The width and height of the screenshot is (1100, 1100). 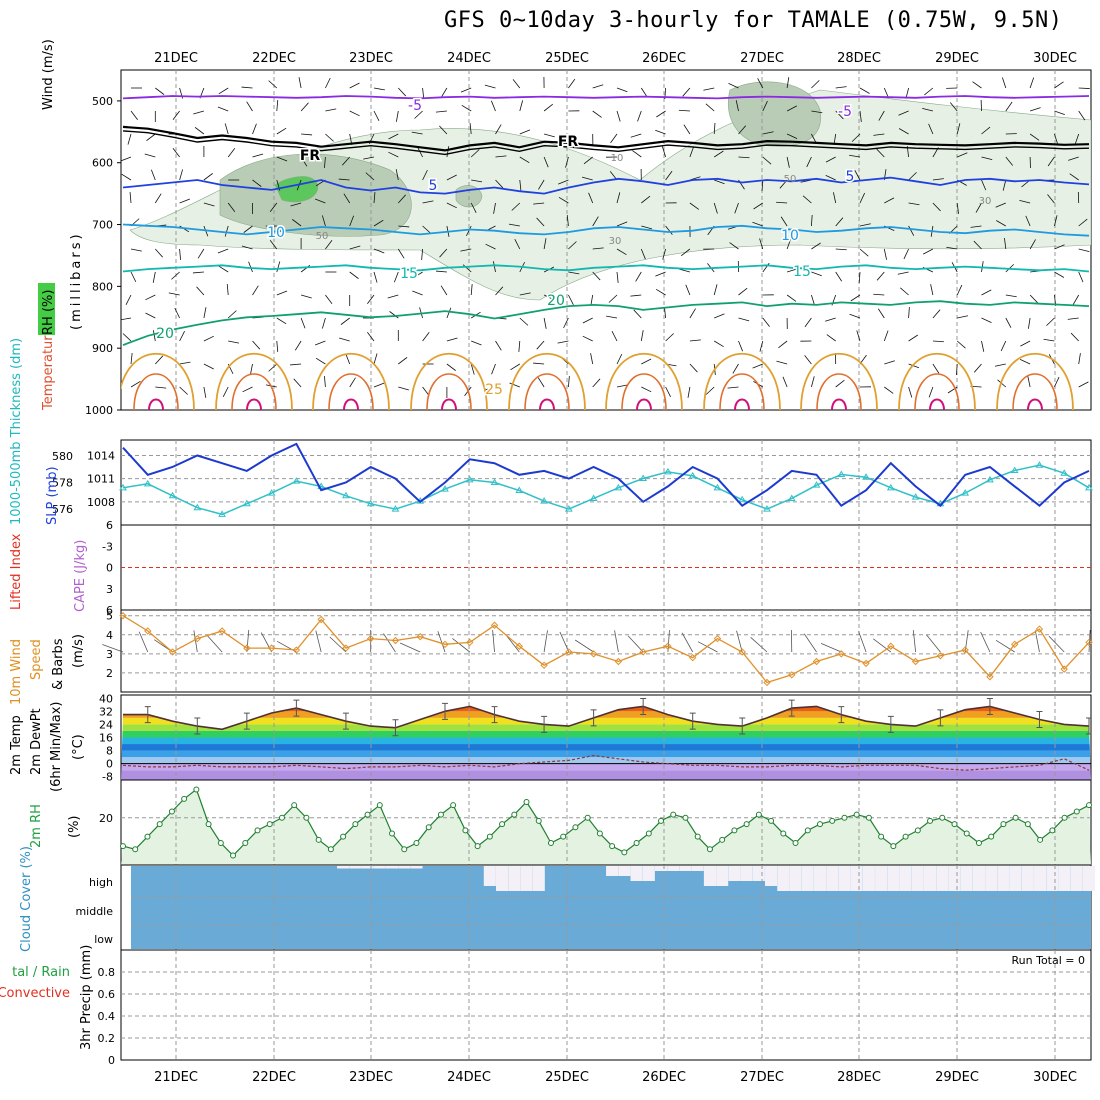 I want to click on precip-tick-label: 0.8, so click(x=107, y=972).